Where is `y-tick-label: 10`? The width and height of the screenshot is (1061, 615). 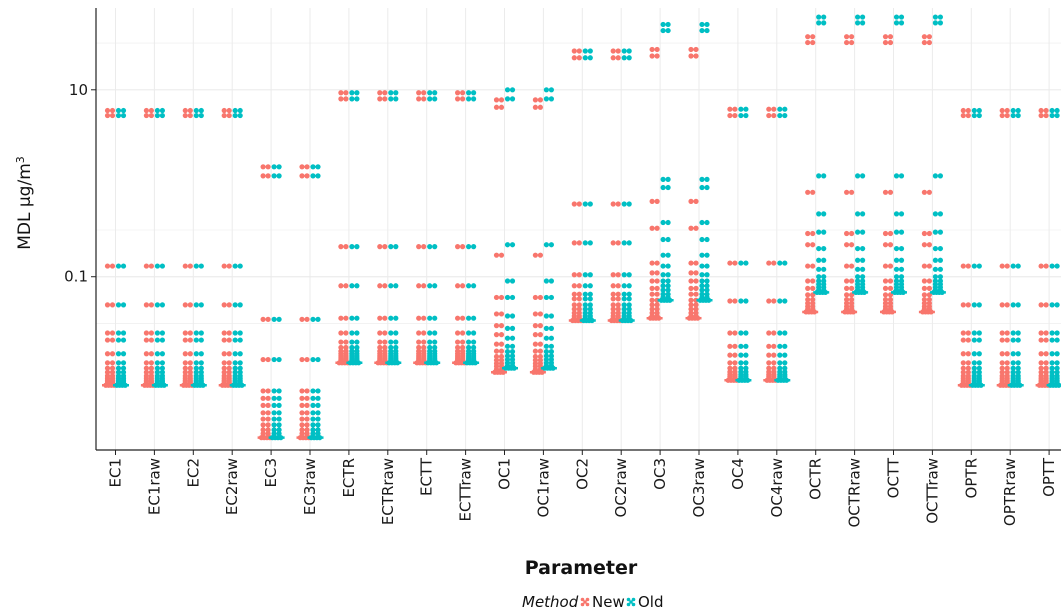 y-tick-label: 10 is located at coordinates (78, 90).